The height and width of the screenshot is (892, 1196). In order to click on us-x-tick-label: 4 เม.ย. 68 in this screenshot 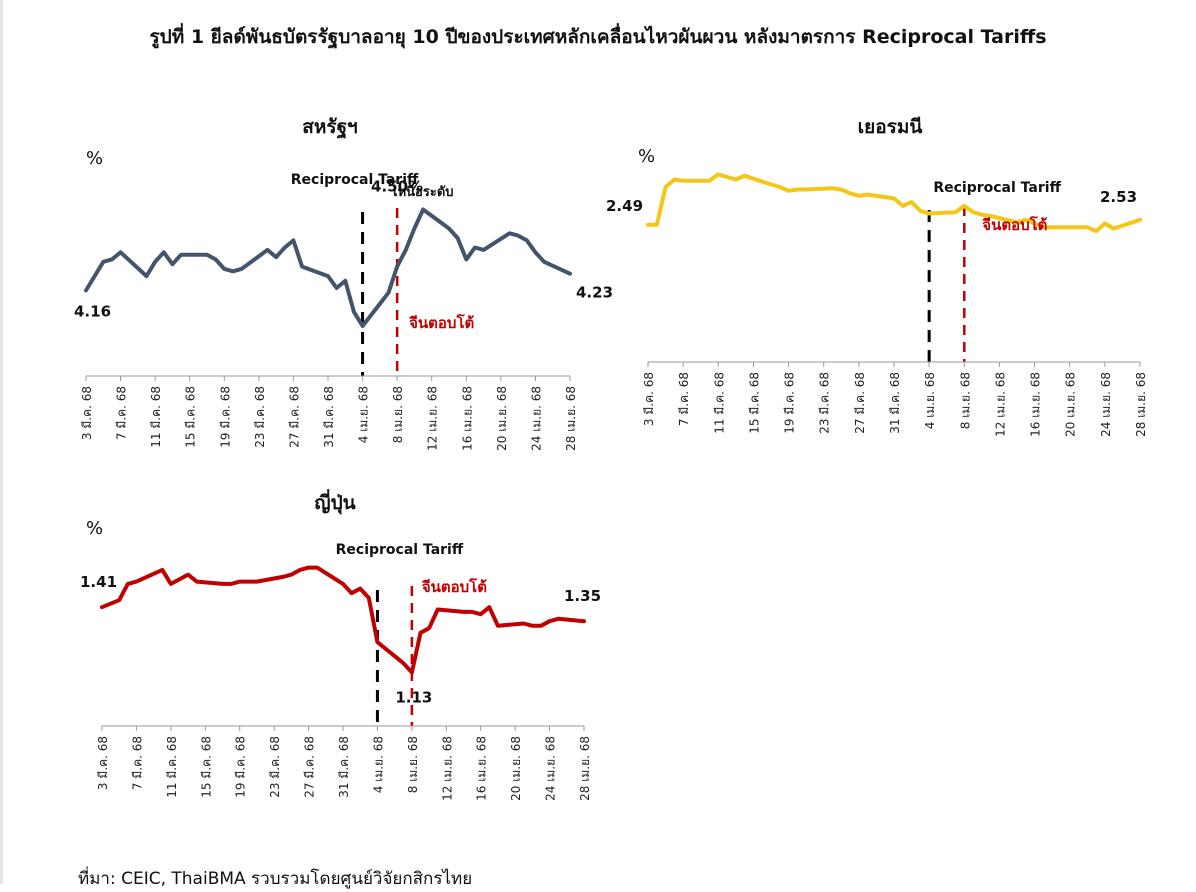, I will do `click(364, 414)`.